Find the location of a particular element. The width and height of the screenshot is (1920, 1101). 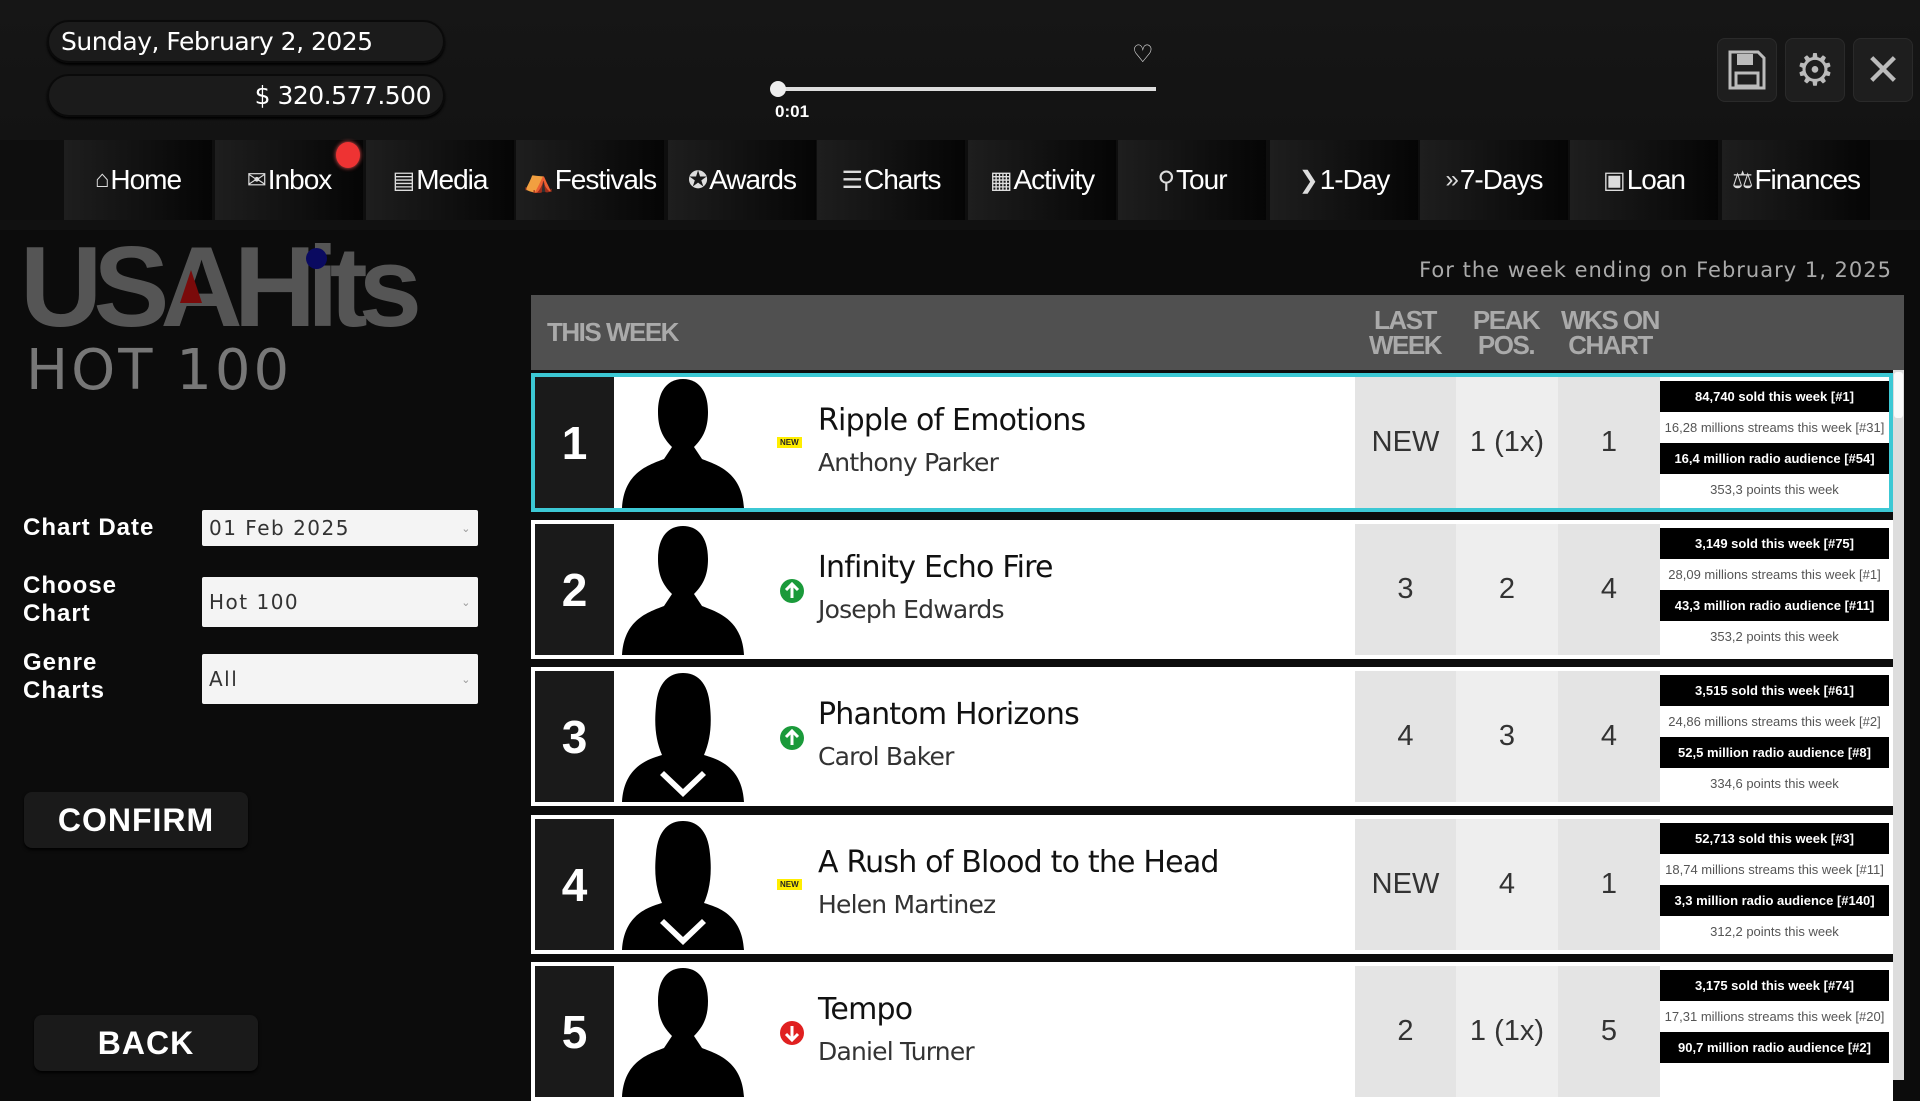

peak-position: 2 is located at coordinates (1507, 589).